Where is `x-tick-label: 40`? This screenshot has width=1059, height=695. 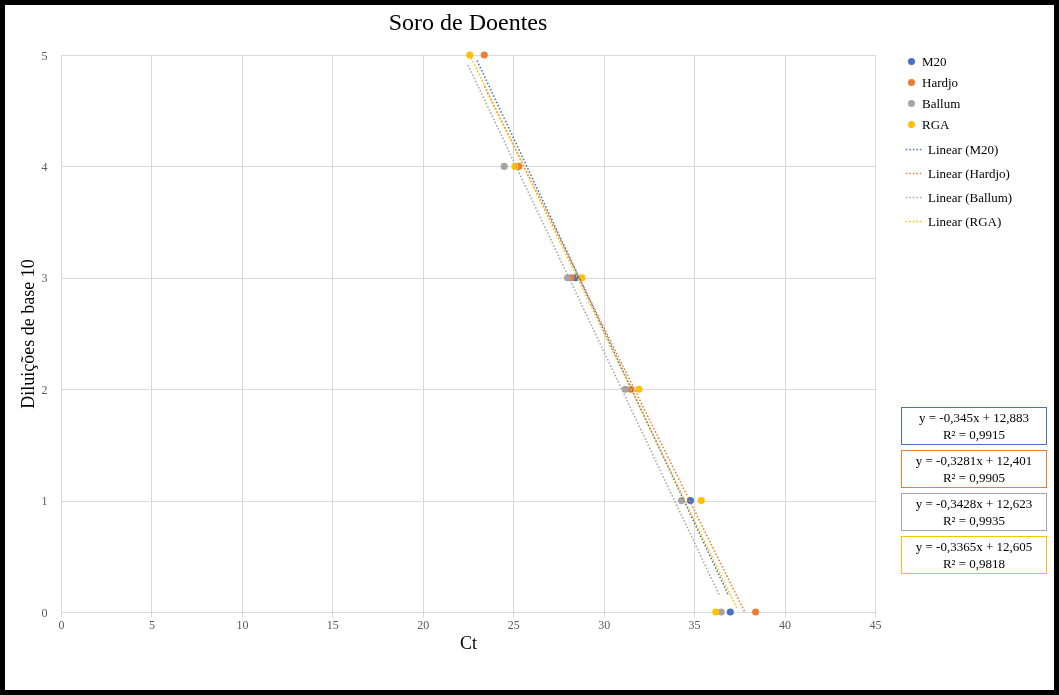
x-tick-label: 40 is located at coordinates (785, 624).